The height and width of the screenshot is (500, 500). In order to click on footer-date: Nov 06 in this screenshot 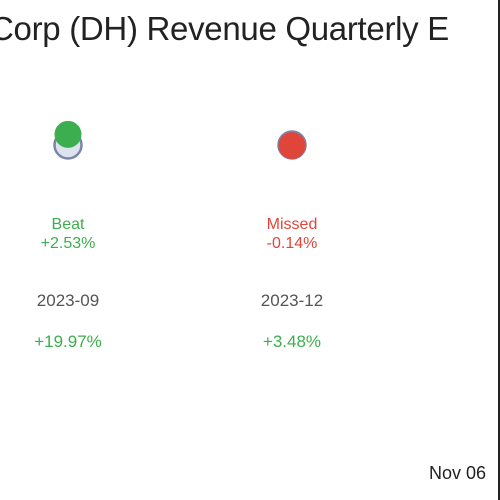, I will do `click(458, 473)`.